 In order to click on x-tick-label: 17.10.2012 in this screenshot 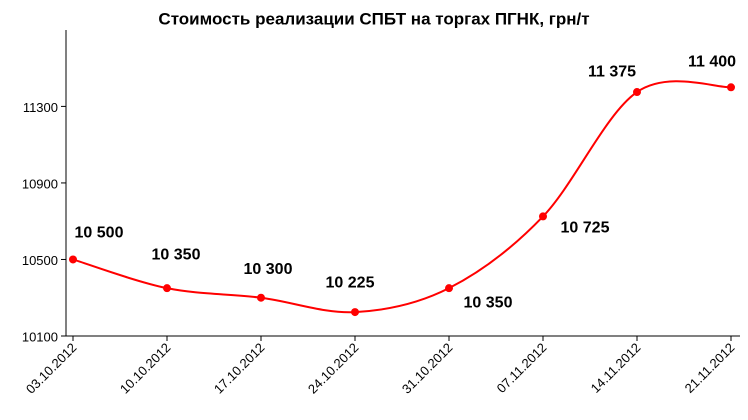, I will do `click(239, 368)`.